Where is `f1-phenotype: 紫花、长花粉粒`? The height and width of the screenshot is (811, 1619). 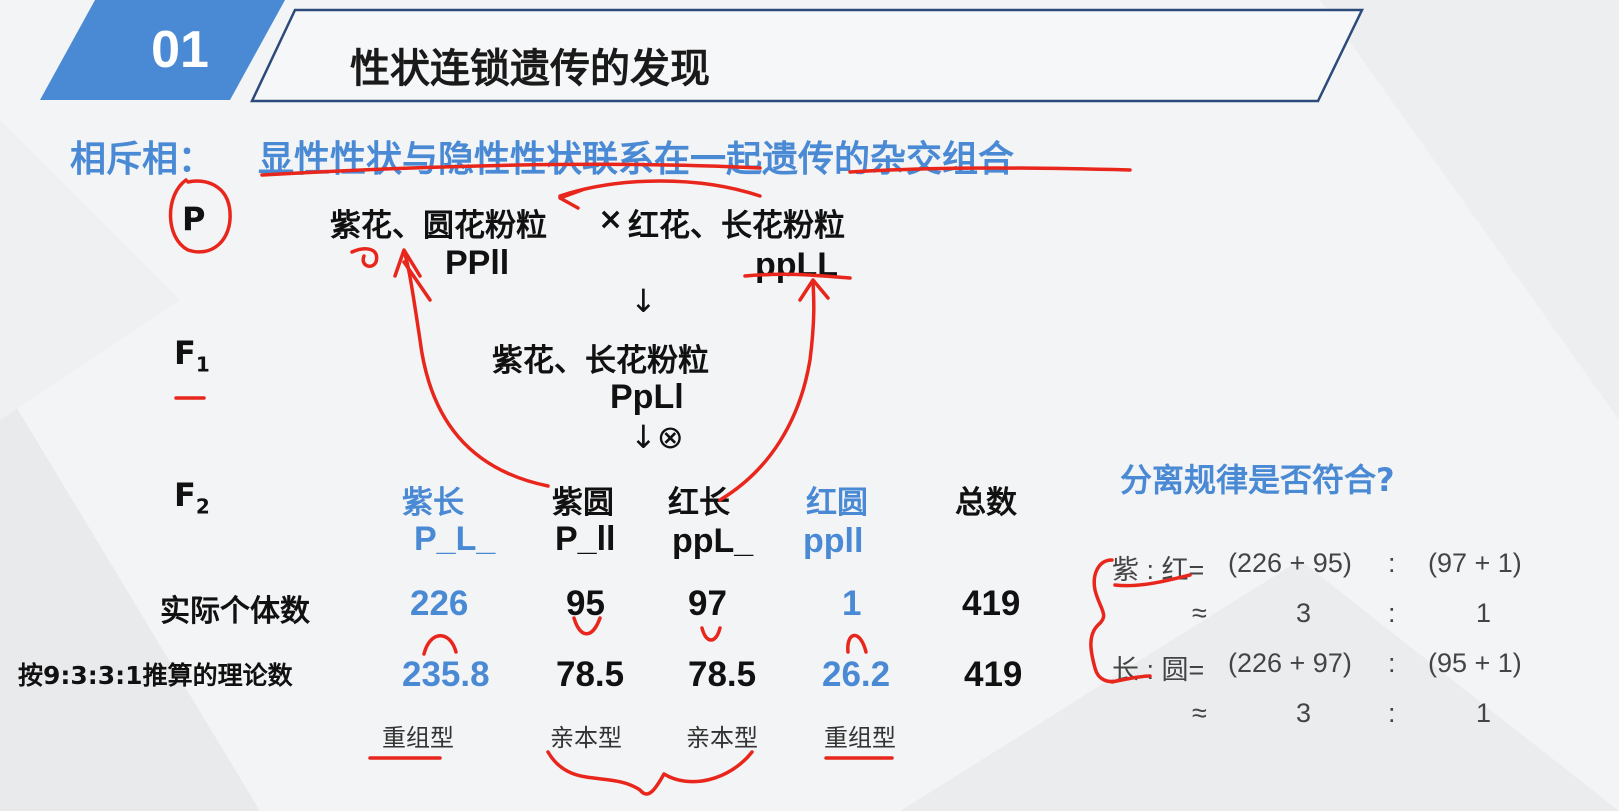
f1-phenotype: 紫花、长花粉粒 is located at coordinates (600, 361).